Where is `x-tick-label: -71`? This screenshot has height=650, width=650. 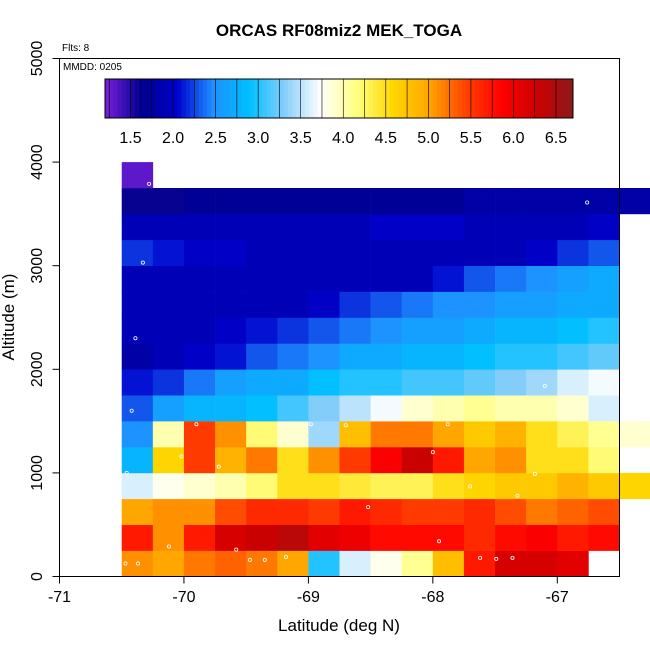 x-tick-label: -71 is located at coordinates (59, 597).